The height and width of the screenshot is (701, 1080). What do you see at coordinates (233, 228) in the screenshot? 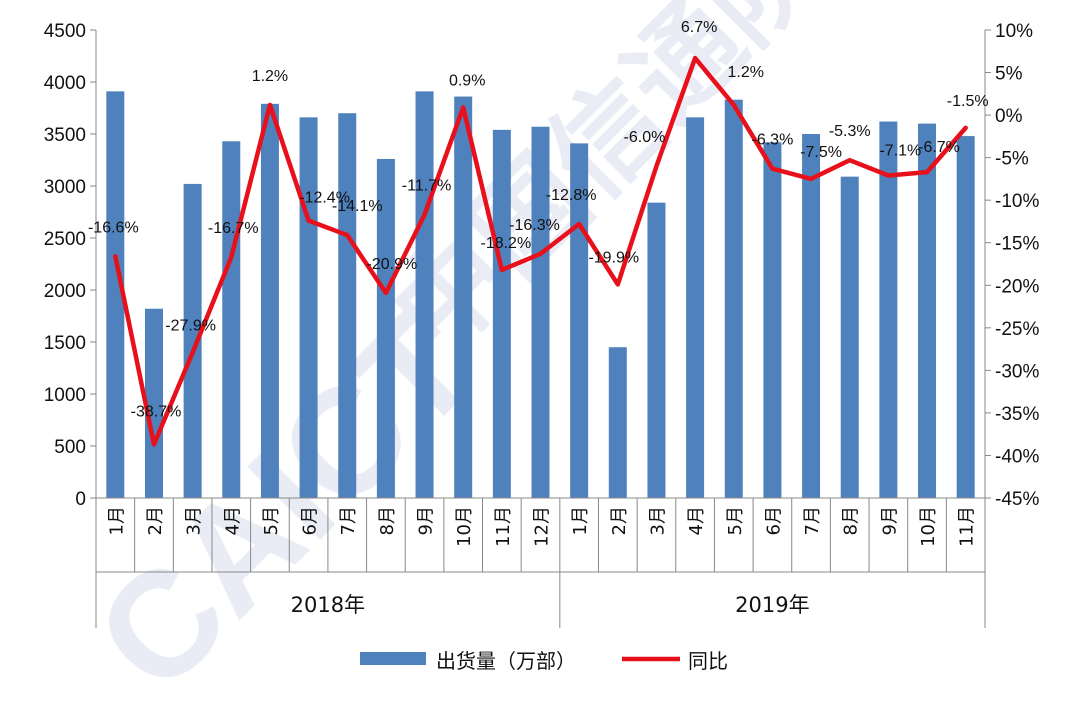
I see `line-data-label: -16.7%` at bounding box center [233, 228].